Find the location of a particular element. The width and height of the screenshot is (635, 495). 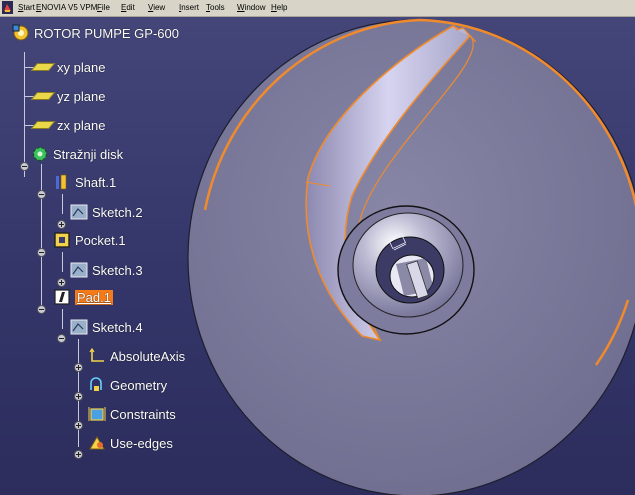

menu-view: View is located at coordinates (157, 7).